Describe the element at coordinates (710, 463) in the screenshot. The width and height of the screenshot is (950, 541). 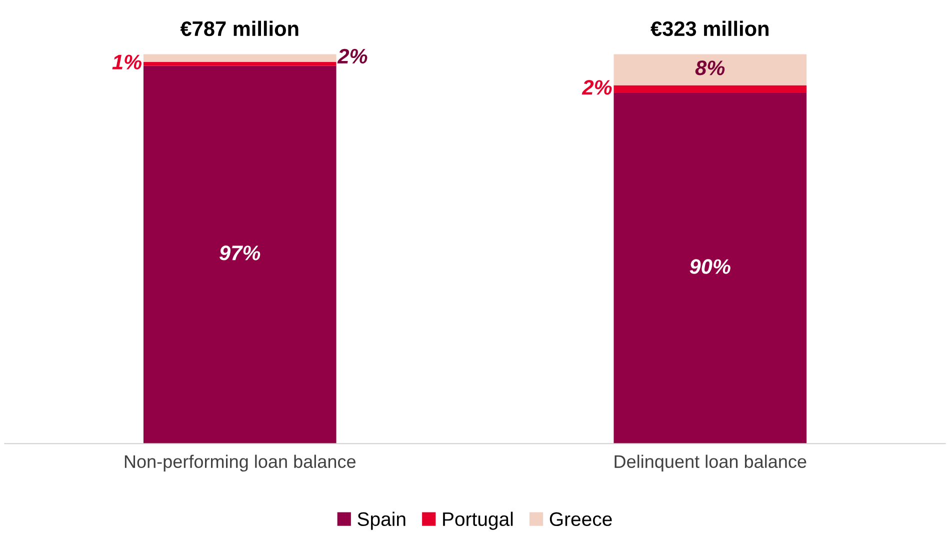
I see `x-tick-label: Delinquent loan balance` at that location.